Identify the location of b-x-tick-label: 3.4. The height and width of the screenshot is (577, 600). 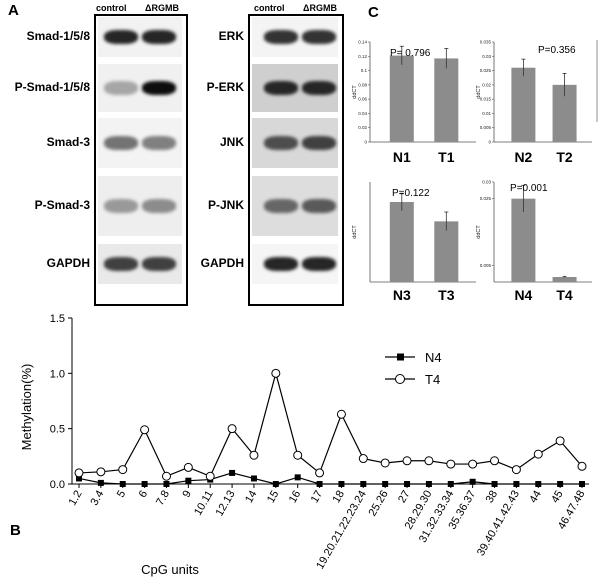
(97, 498).